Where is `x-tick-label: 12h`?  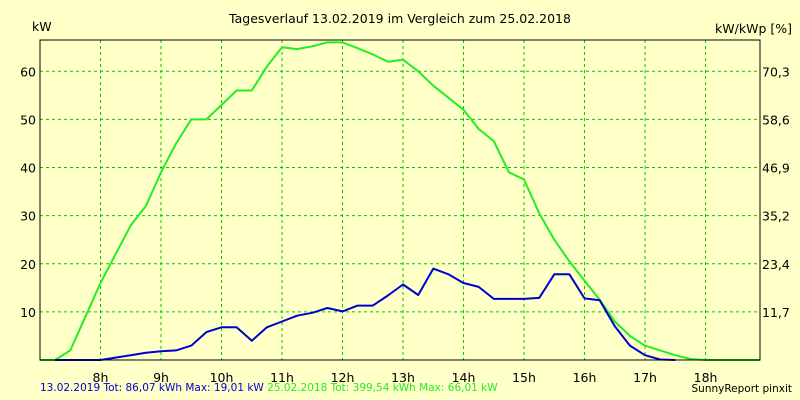
x-tick-label: 12h is located at coordinates (343, 377).